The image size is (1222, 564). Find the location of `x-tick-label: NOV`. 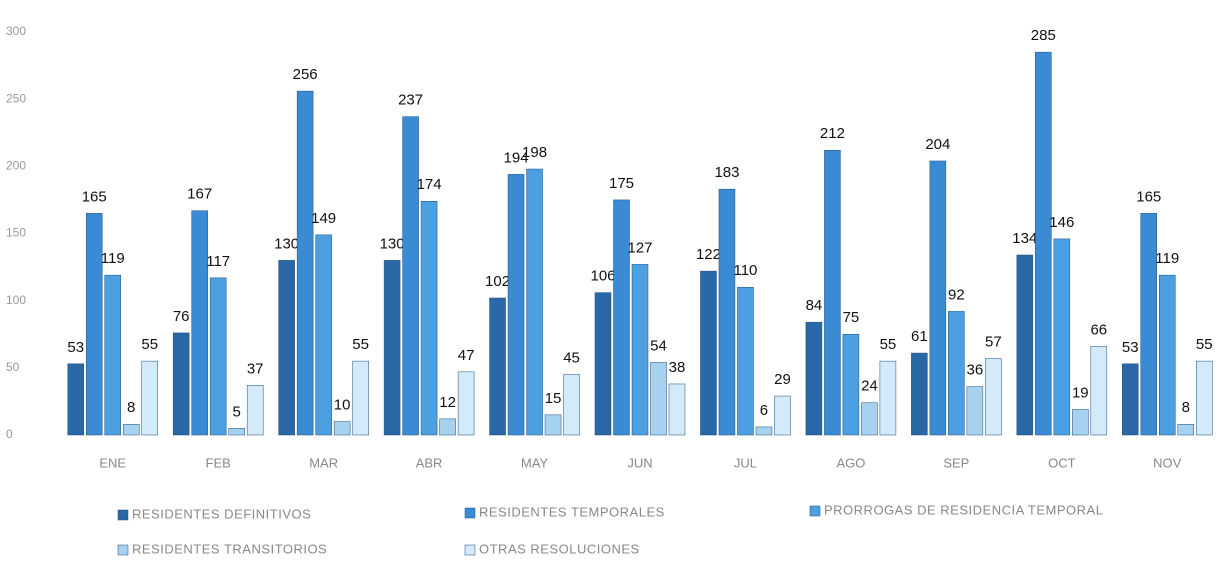

x-tick-label: NOV is located at coordinates (1167, 462).